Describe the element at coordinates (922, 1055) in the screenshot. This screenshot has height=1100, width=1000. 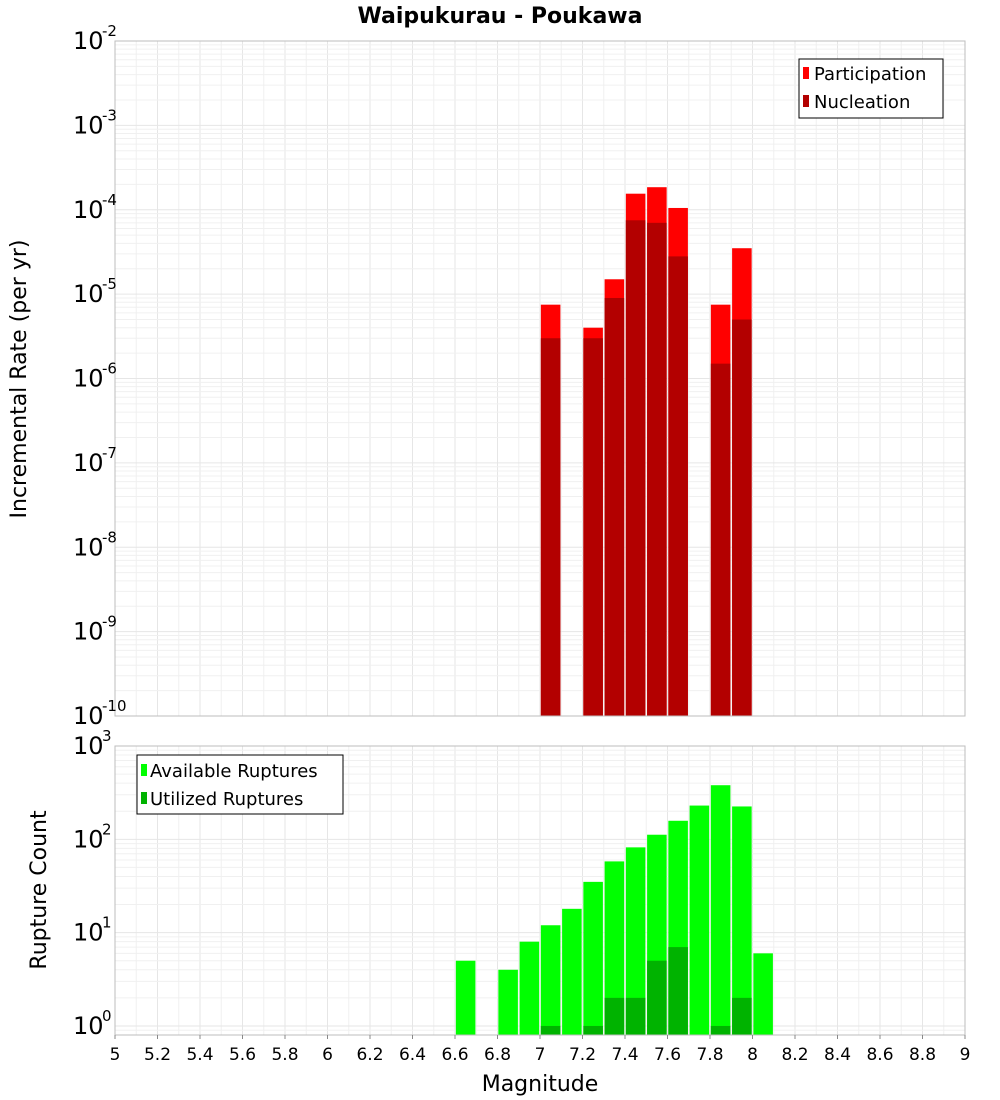
I see `x-tick-label: 8.8` at that location.